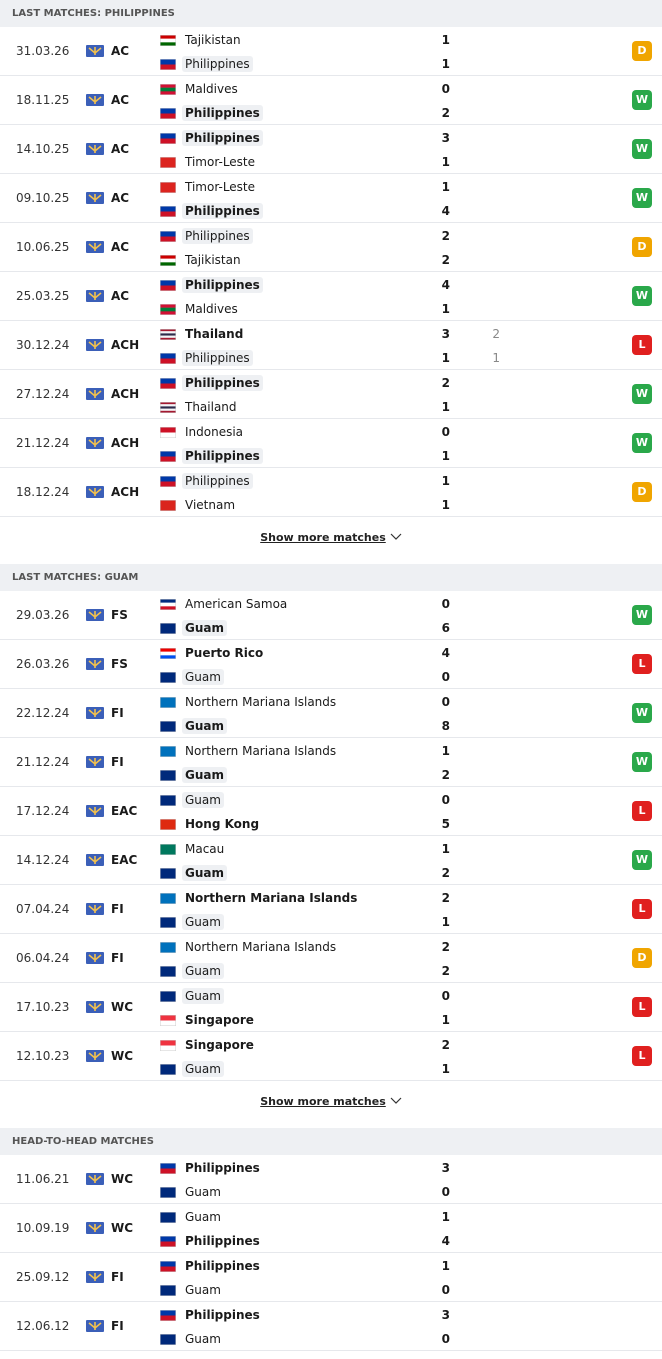 This screenshot has height=1359, width=662. What do you see at coordinates (331, 149) in the screenshot?
I see `match-row: 14.10.25 AC Philippines 3 Timor-Leste 1 W` at bounding box center [331, 149].